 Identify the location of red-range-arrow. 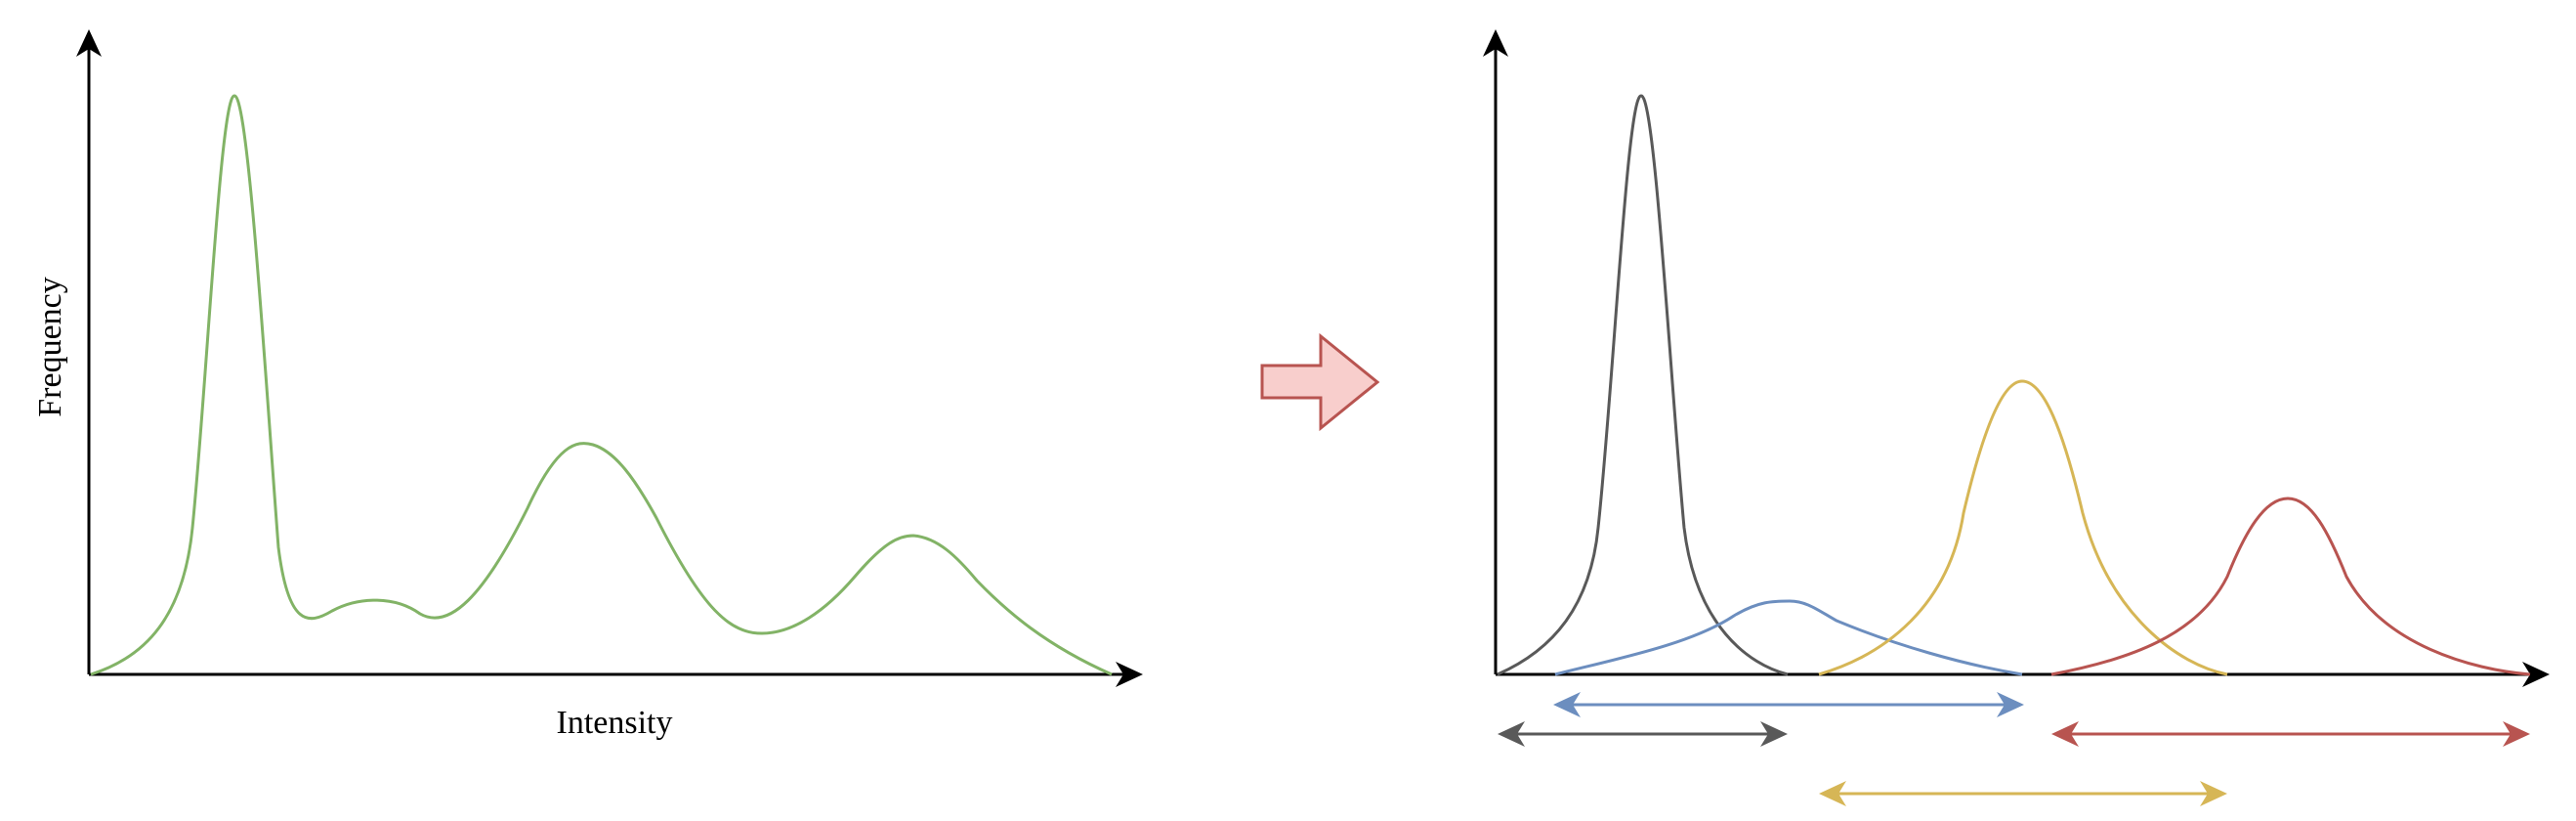
(2290, 734).